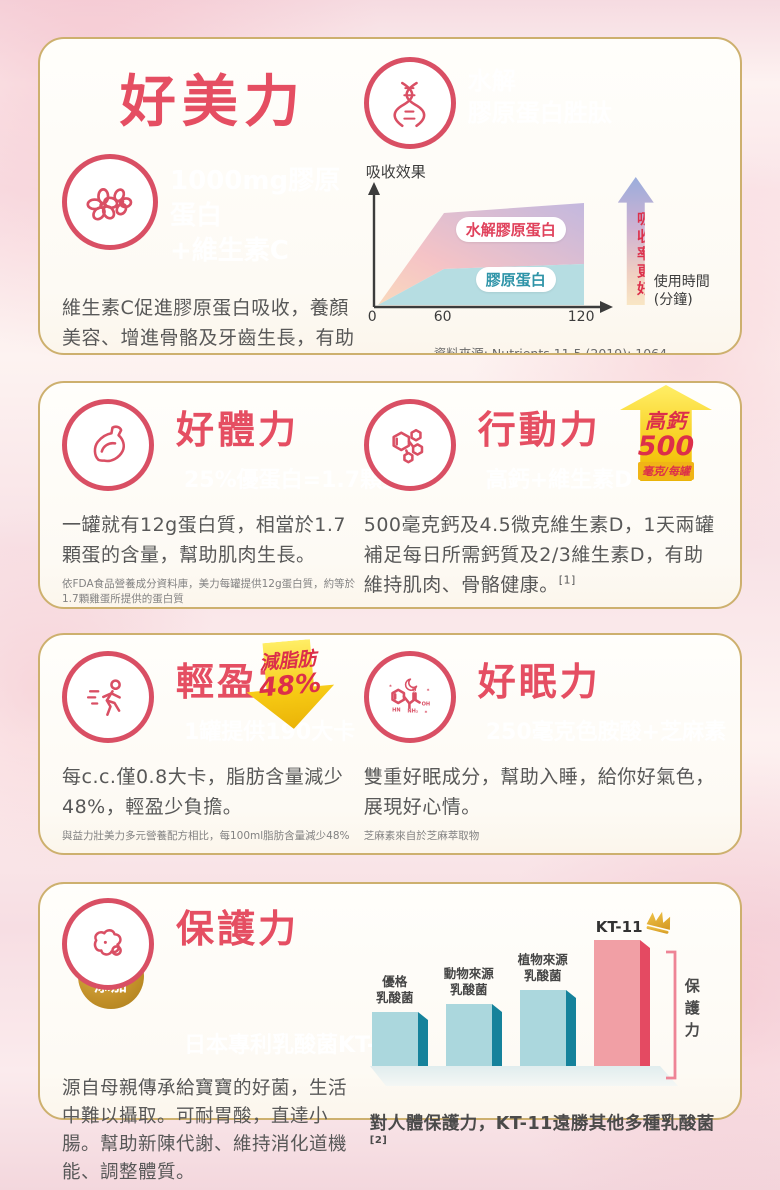  What do you see at coordinates (606, 732) in the screenshot?
I see `sleep-banner: 250毫克色胺酸+芝麻素` at bounding box center [606, 732].